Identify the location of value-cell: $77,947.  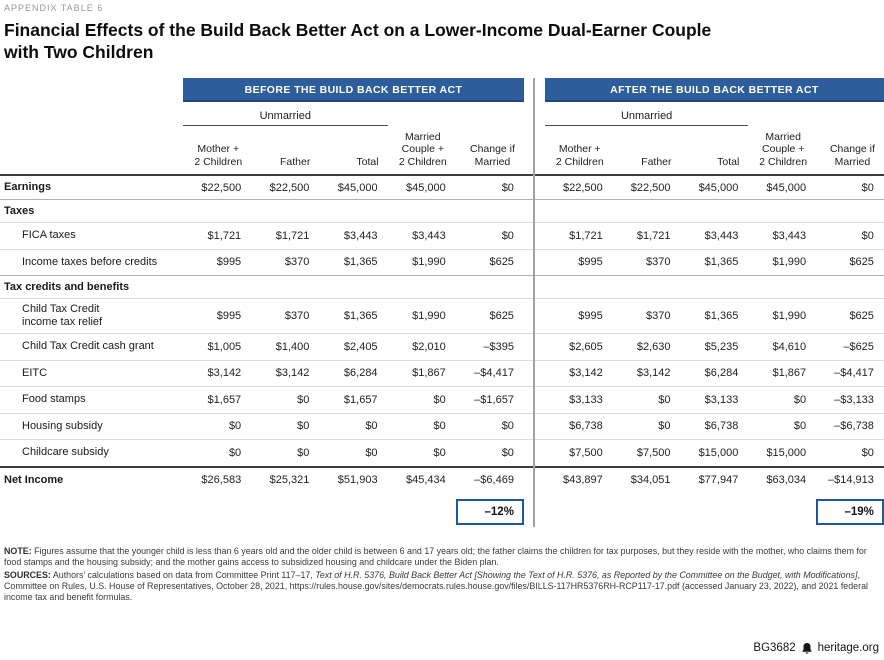
(718, 480).